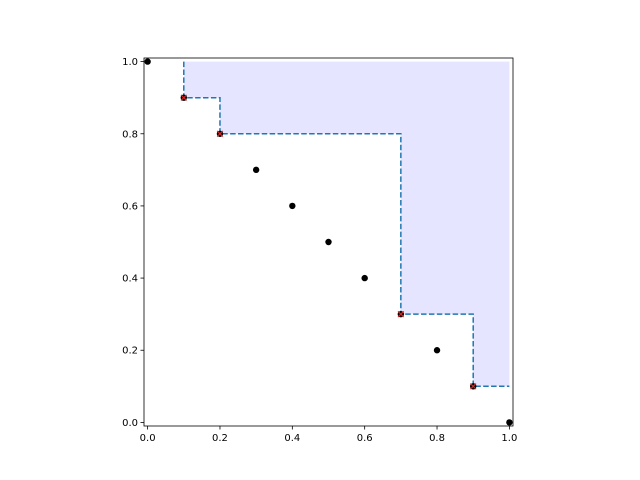  What do you see at coordinates (130, 423) in the screenshot?
I see `y-tick-label: 0.0` at bounding box center [130, 423].